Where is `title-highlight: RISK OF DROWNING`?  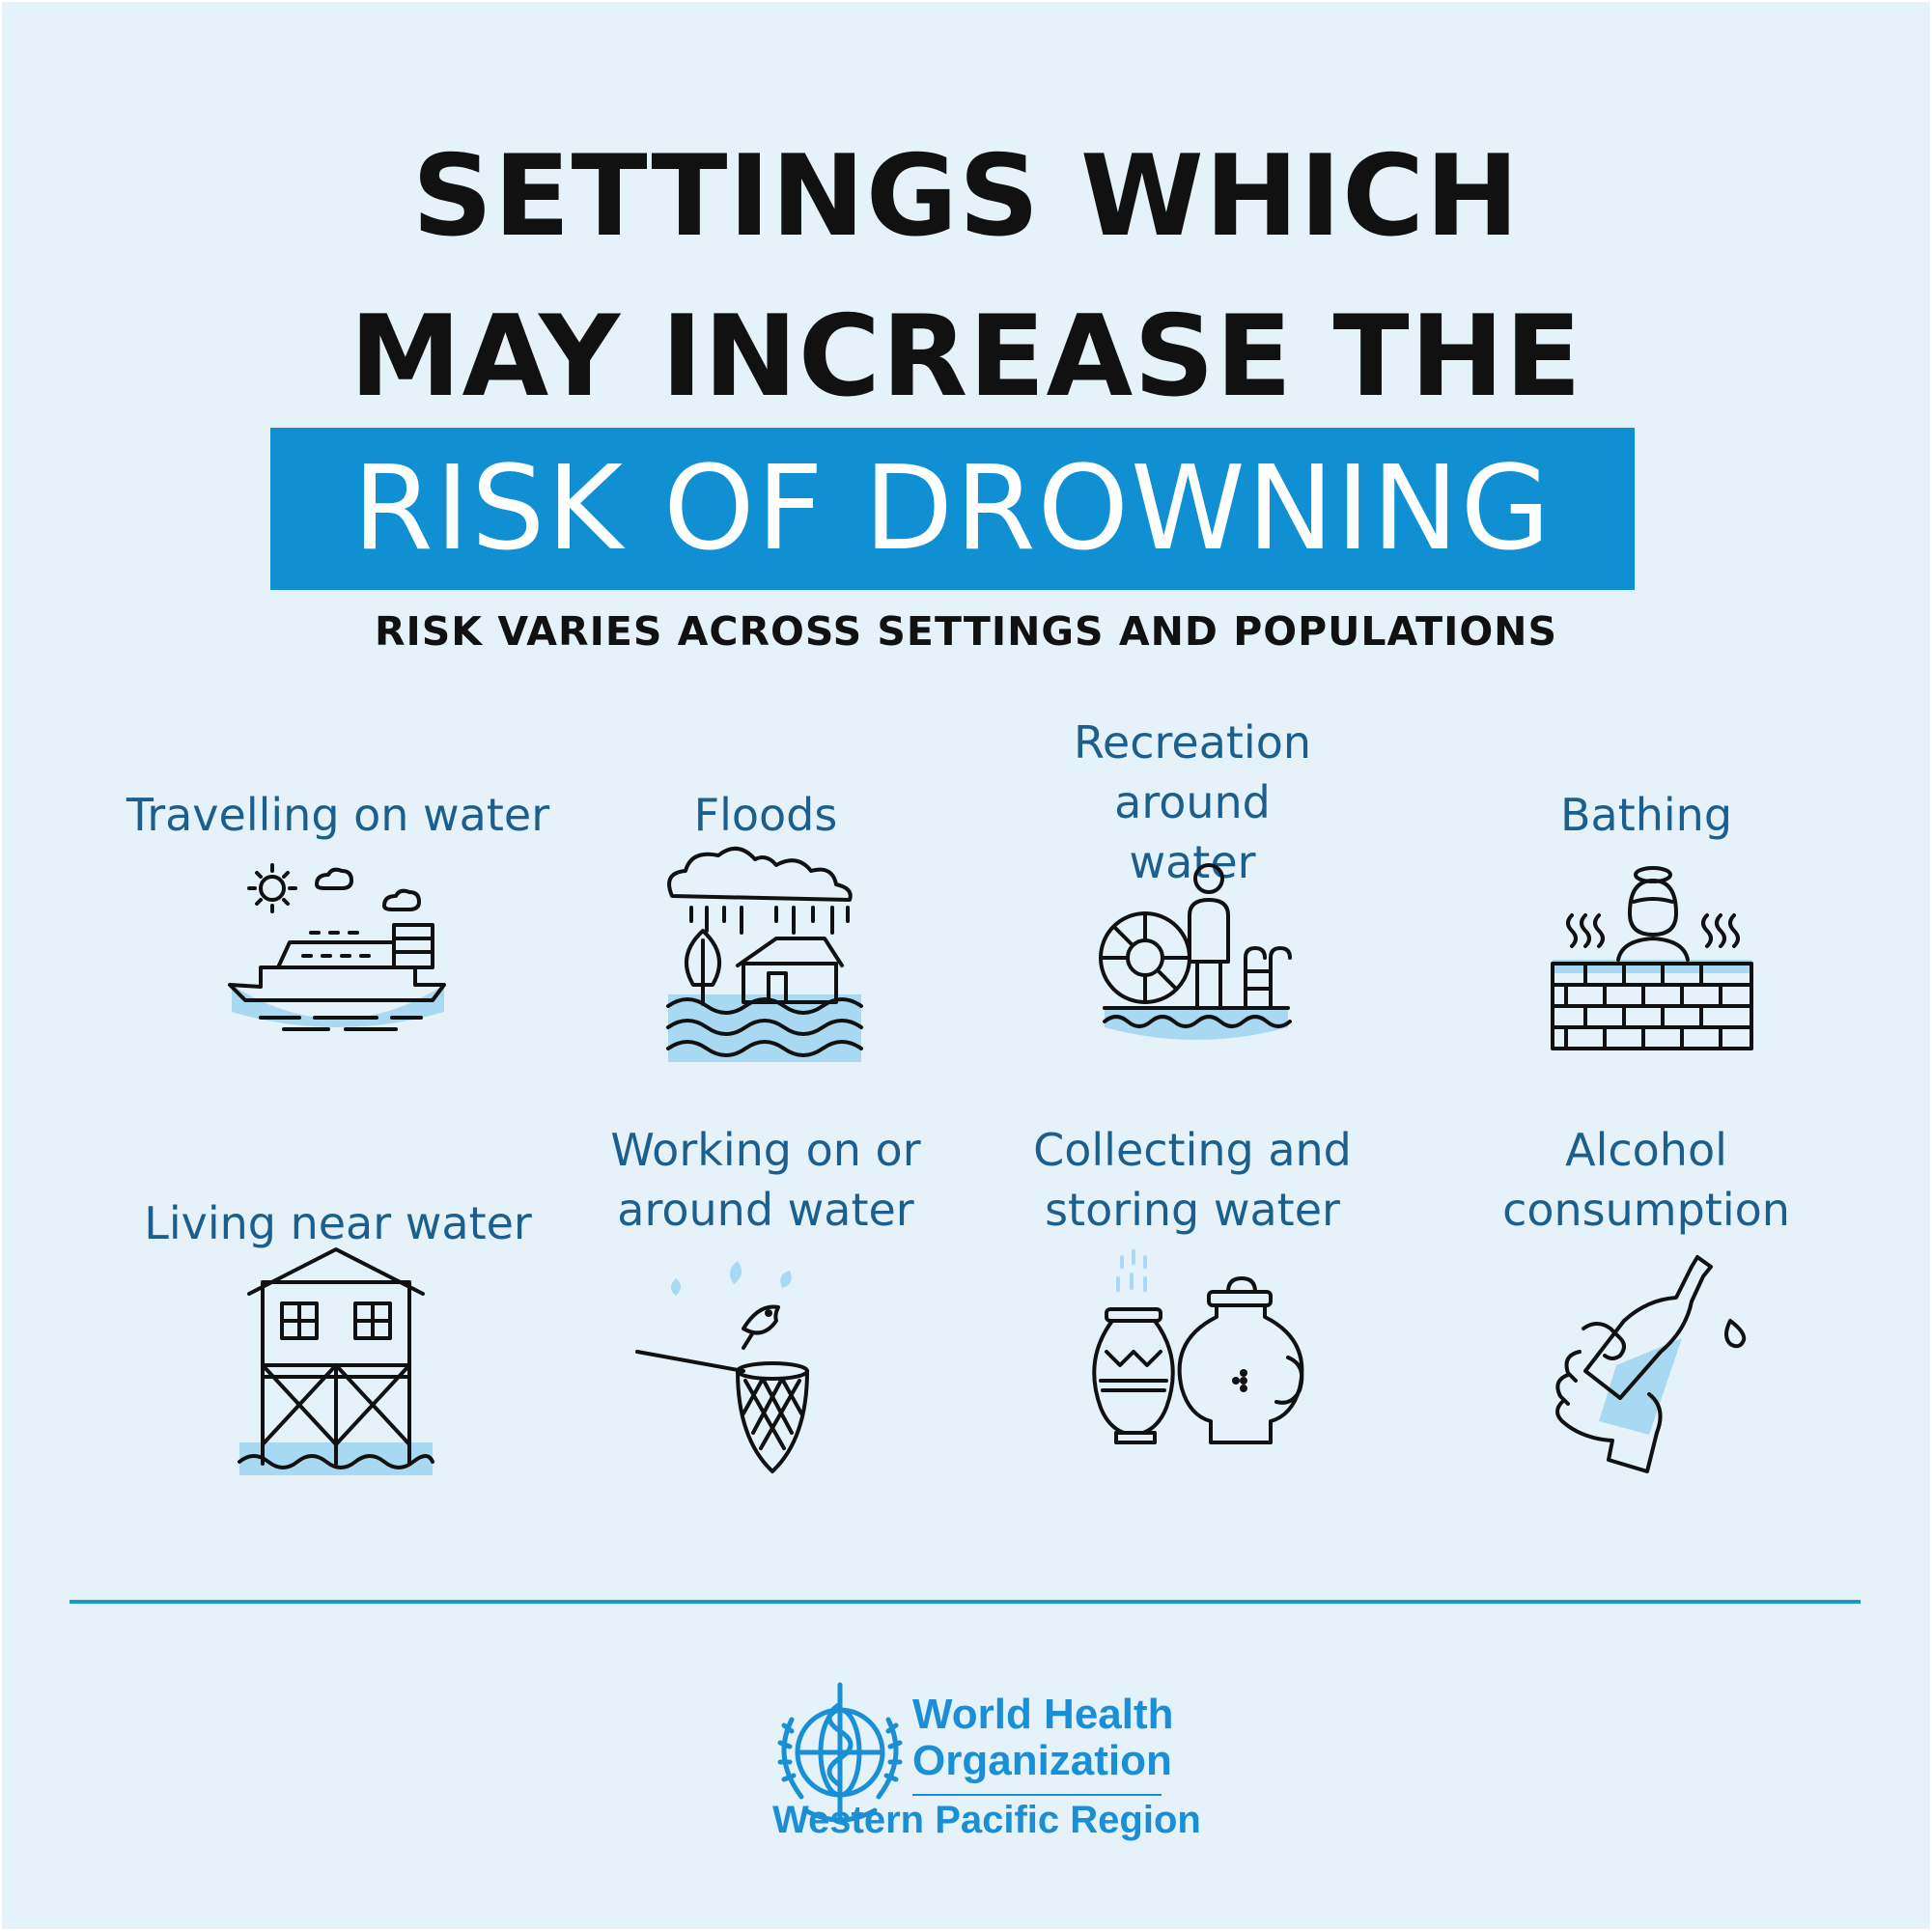
title-highlight: RISK OF DROWNING is located at coordinates (953, 508).